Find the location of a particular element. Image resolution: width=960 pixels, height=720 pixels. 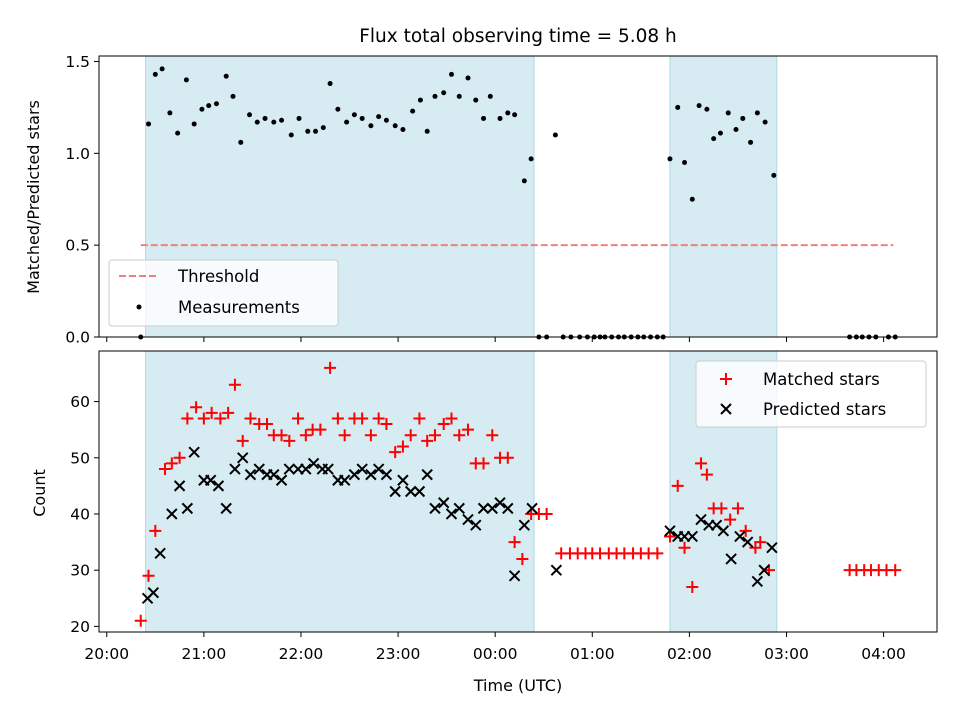

top-y-tick-label-1: 0.5 is located at coordinates (77, 246).